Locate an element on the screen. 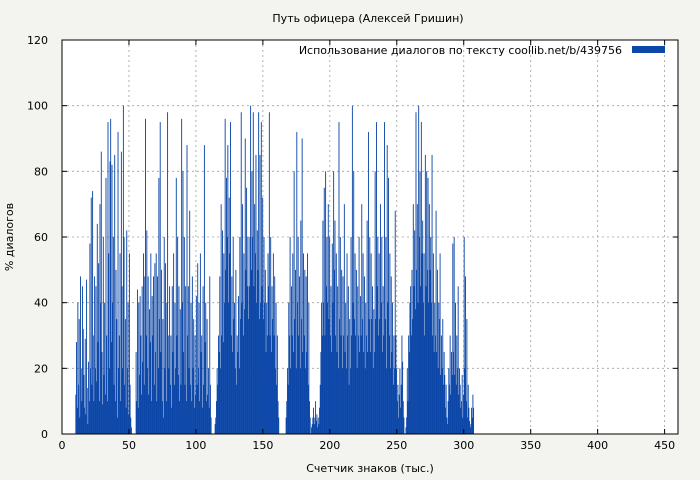 The width and height of the screenshot is (700, 480). chart-title: Путь офицера (Алексей Гришин) is located at coordinates (367, 18).